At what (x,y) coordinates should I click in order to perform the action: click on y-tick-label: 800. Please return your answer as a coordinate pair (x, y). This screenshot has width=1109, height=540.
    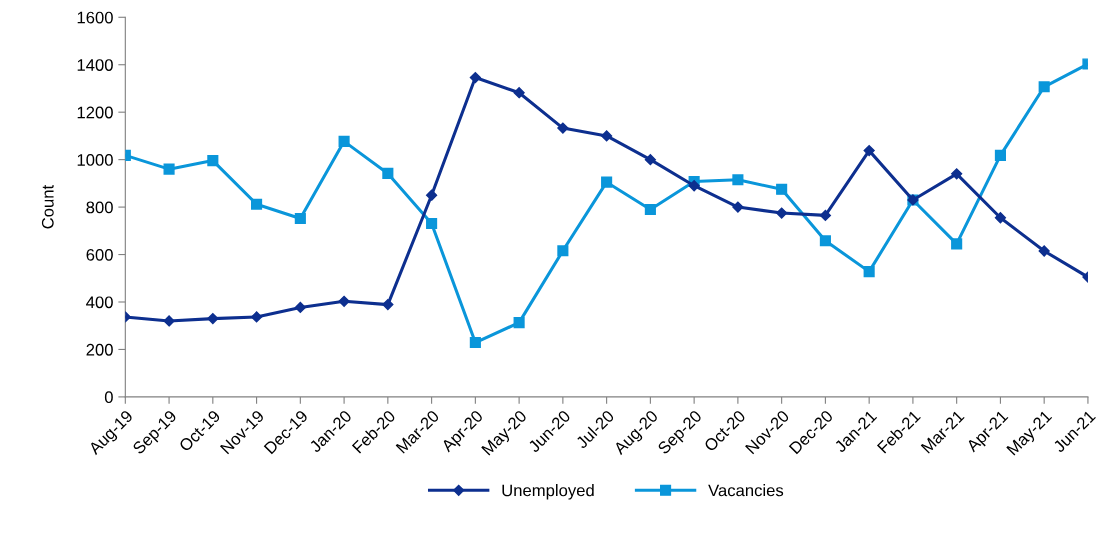
    Looking at the image, I should click on (99, 207).